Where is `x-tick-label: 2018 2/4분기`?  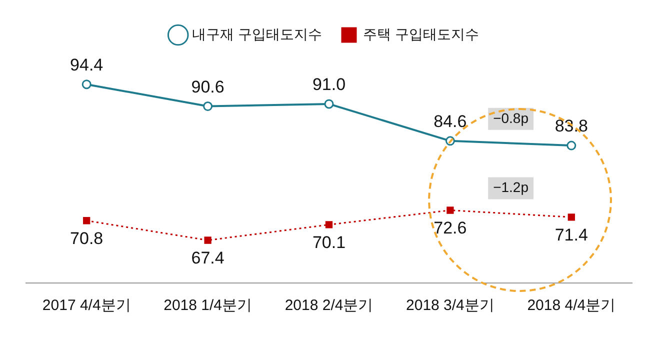
x-tick-label: 2018 2/4분기 is located at coordinates (329, 305).